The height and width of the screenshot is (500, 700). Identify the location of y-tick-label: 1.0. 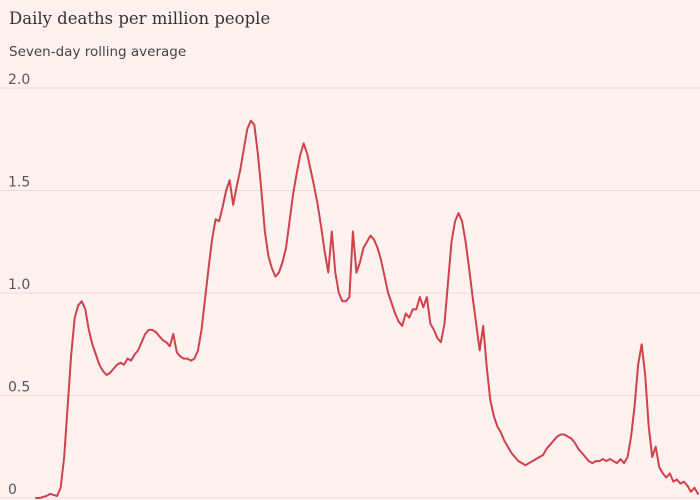
(19, 285).